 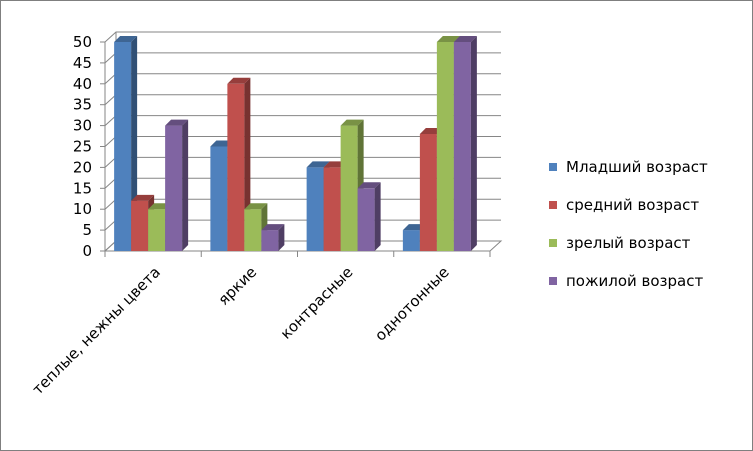 I want to click on y-tick-label: 30, so click(x=82, y=126).